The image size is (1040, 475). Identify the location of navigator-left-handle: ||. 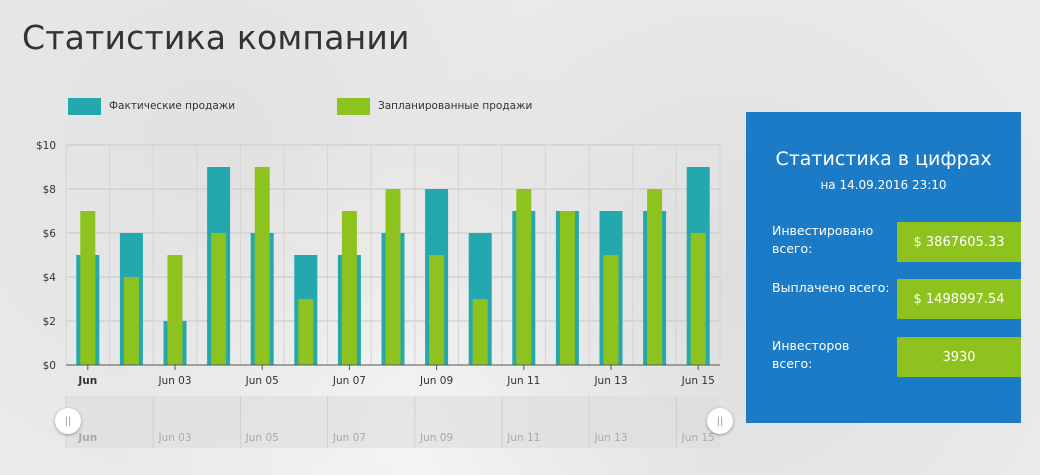
(68, 421).